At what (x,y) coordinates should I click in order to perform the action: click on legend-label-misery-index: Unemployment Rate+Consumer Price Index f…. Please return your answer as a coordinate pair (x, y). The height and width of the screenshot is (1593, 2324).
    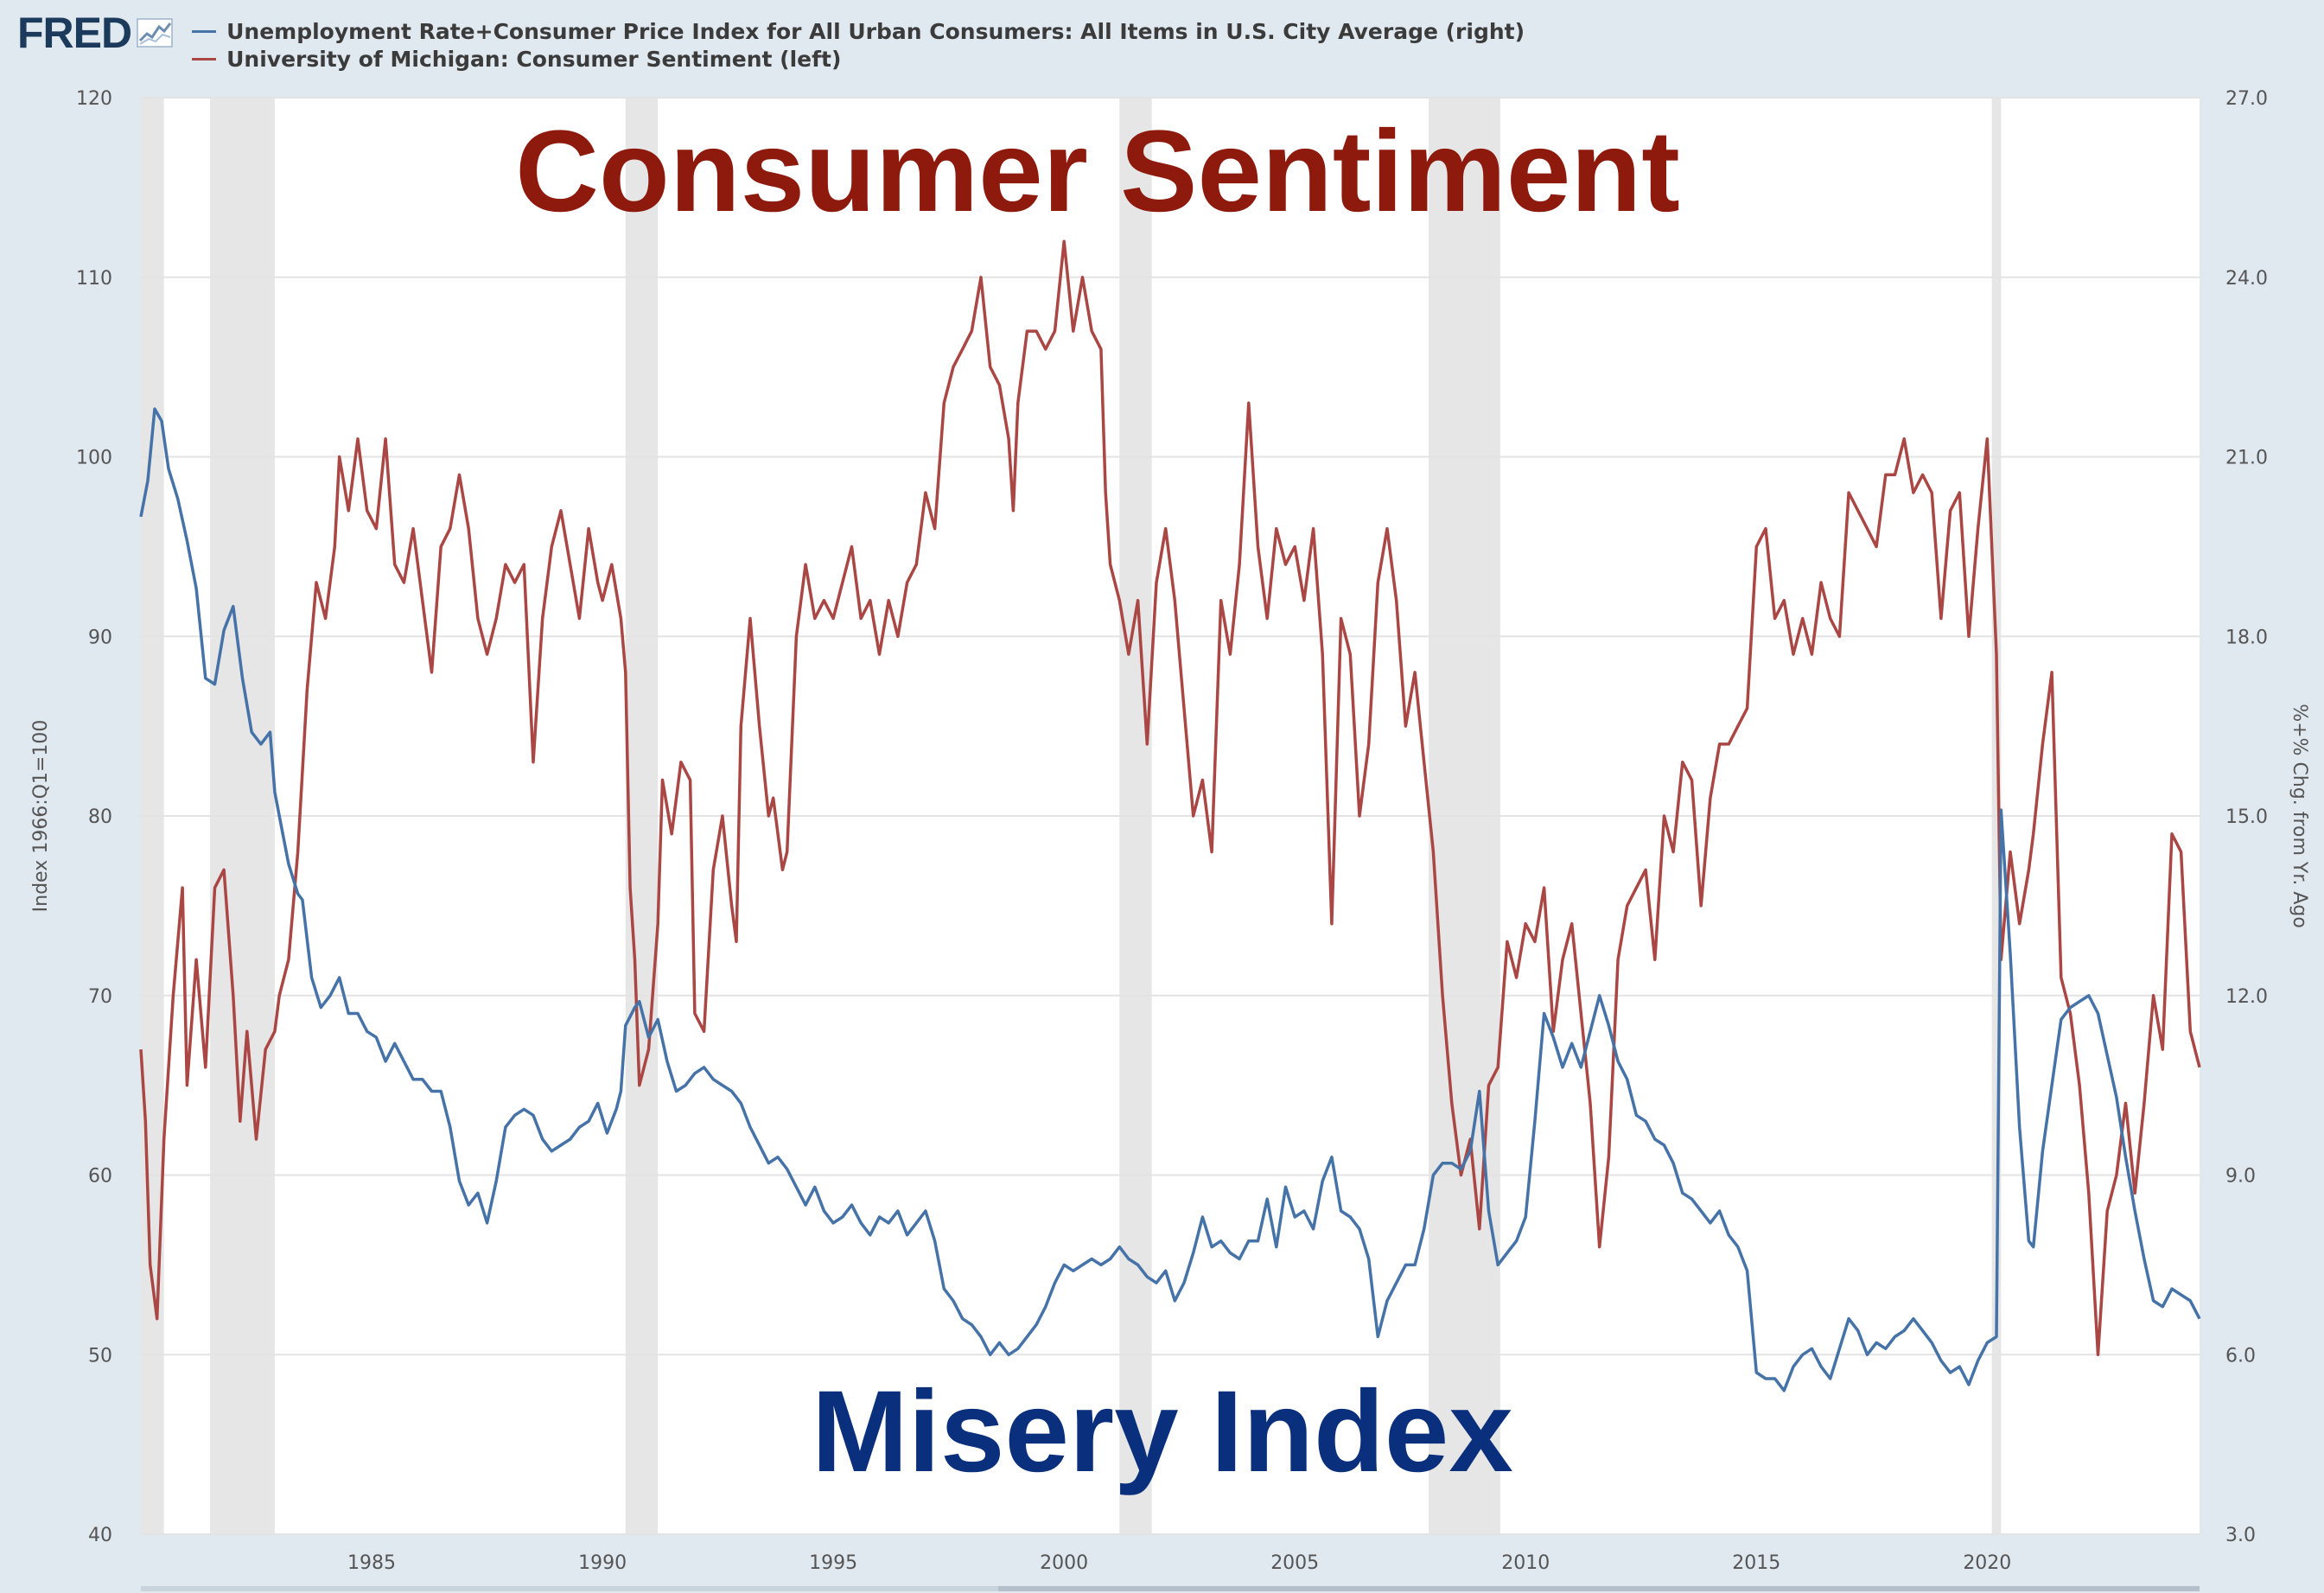
    Looking at the image, I should click on (876, 31).